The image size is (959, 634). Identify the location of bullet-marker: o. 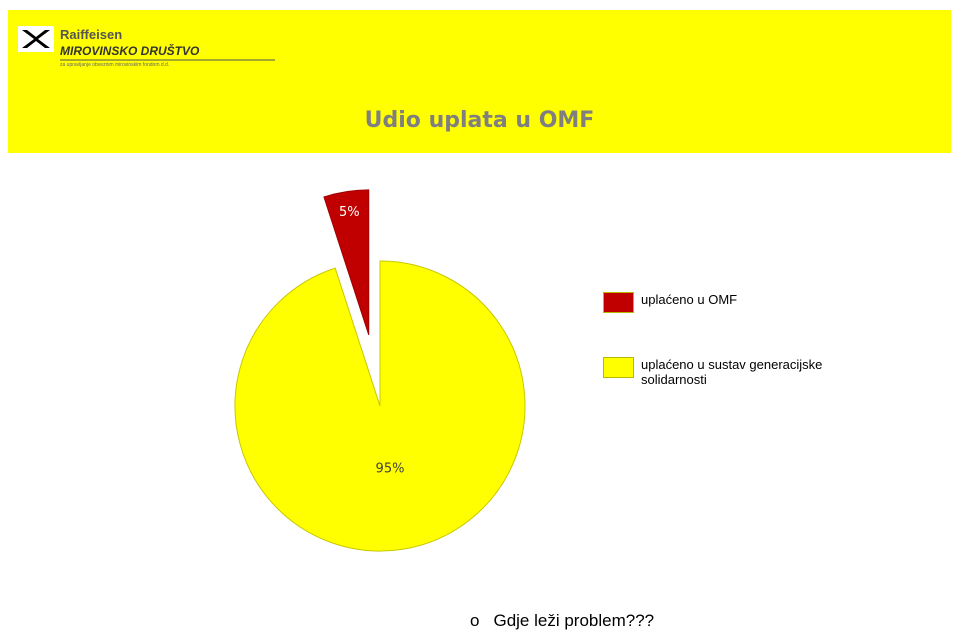
(475, 620).